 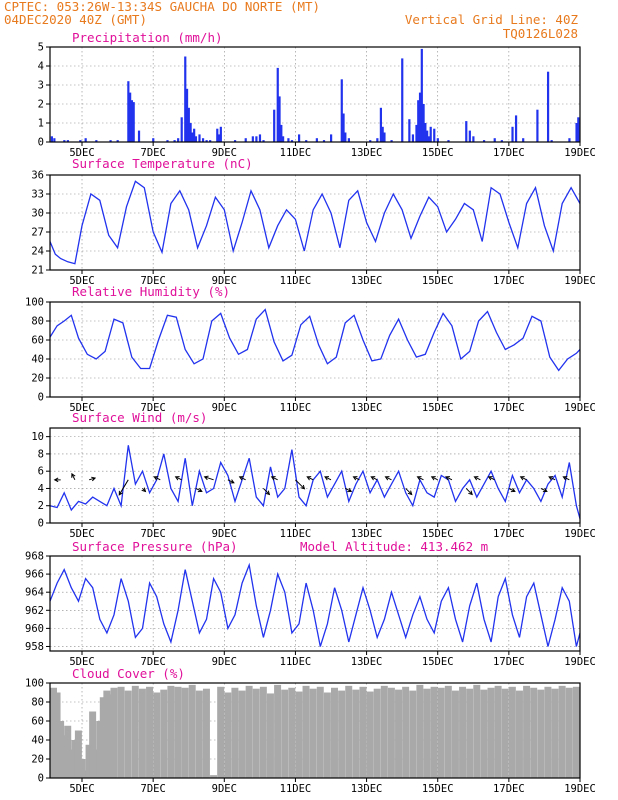 I want to click on pressure-xtick-label: 11DEC, so click(x=296, y=662).